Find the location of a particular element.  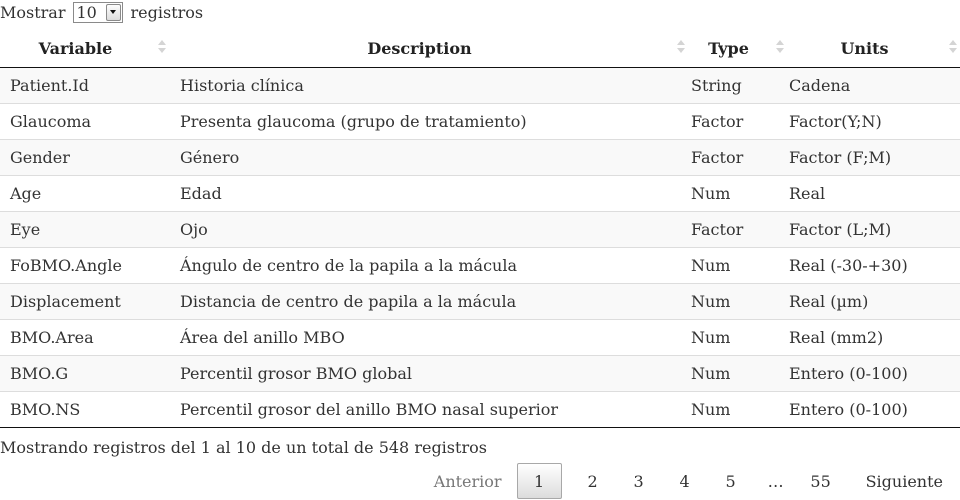

cell-variable: Patient.Id is located at coordinates (84, 85).